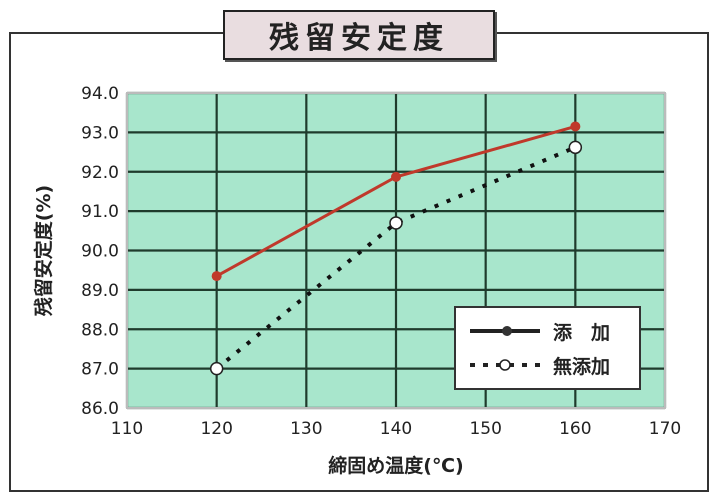  I want to click on y-tick-label: 94.0, so click(100, 94).